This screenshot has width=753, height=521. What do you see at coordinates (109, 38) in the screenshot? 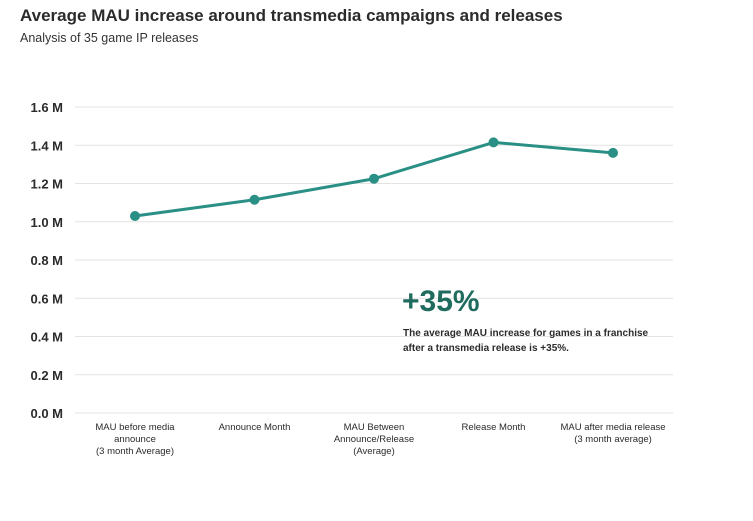
I see `chart-subtitle: Analysis of 35 game IP releases` at bounding box center [109, 38].